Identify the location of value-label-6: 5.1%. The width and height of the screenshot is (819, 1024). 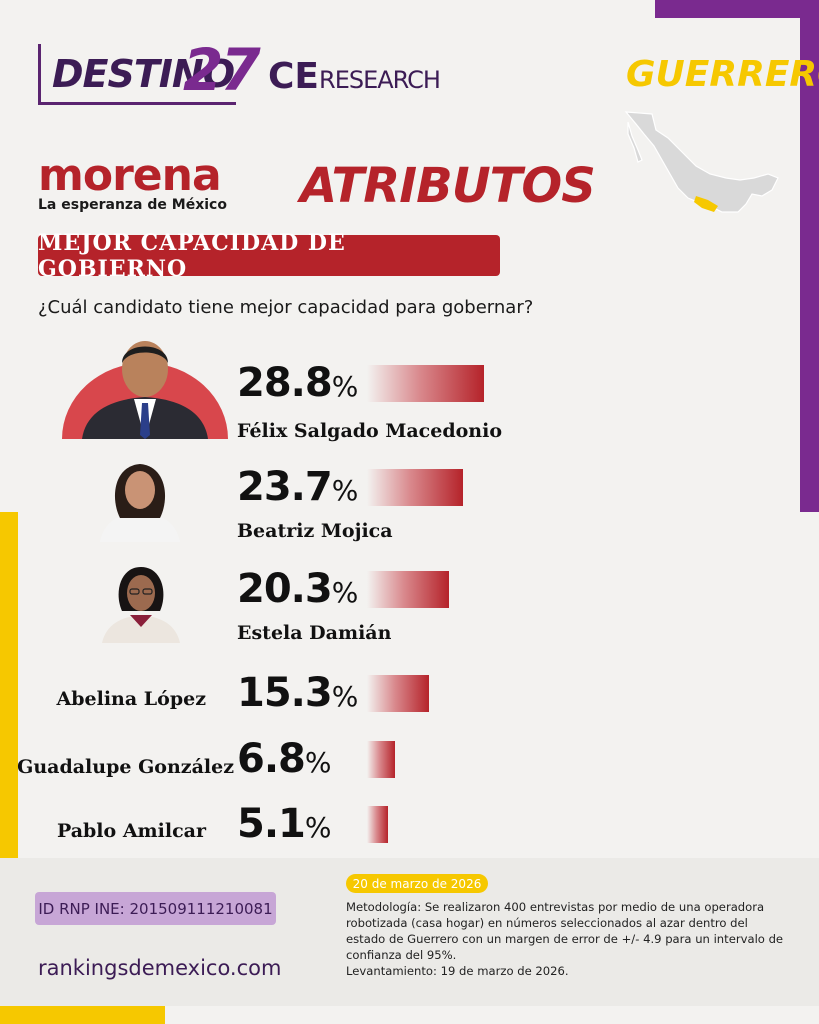
(284, 824).